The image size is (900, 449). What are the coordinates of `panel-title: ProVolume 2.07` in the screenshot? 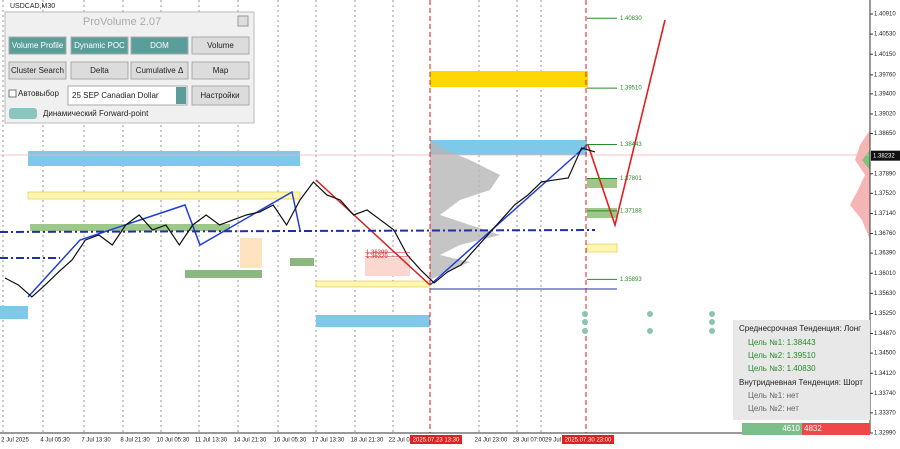 It's located at (122, 22).